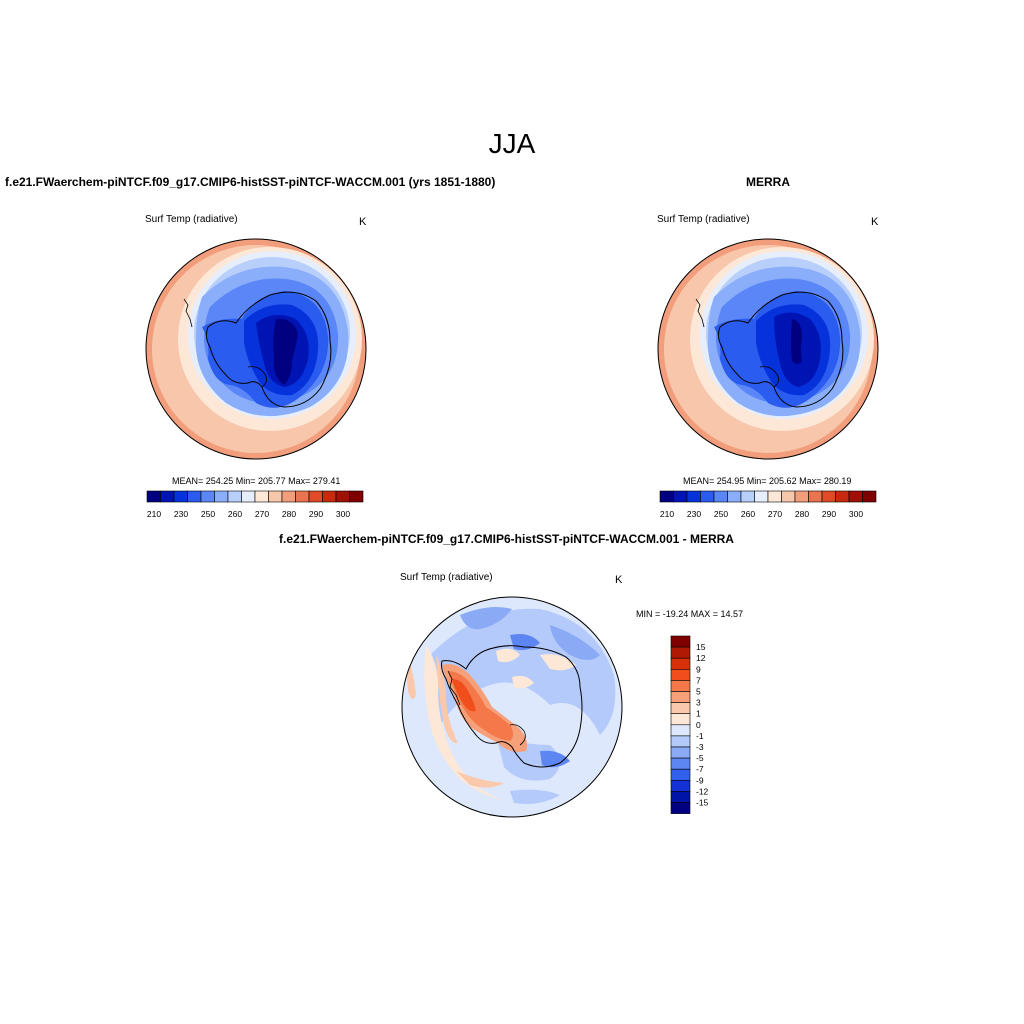 This screenshot has height=1024, width=1024. What do you see at coordinates (700, 736) in the screenshot?
I see `diff-colorbar-tick-label: -1` at bounding box center [700, 736].